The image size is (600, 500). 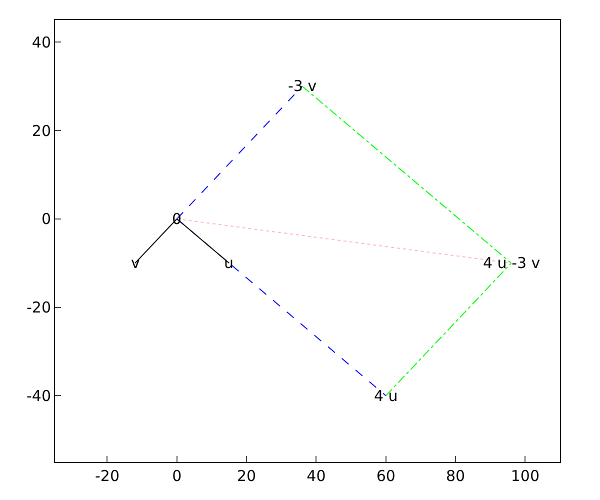 I want to click on x-tick-label: -20, so click(x=107, y=476).